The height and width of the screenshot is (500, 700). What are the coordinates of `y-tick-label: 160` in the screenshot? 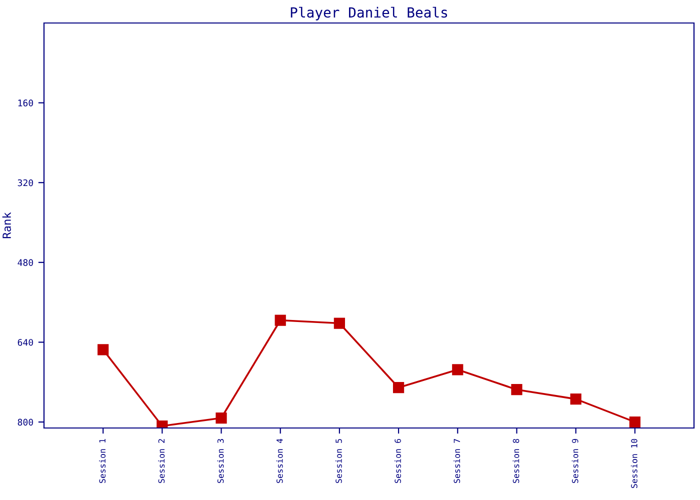 It's located at (25, 103).